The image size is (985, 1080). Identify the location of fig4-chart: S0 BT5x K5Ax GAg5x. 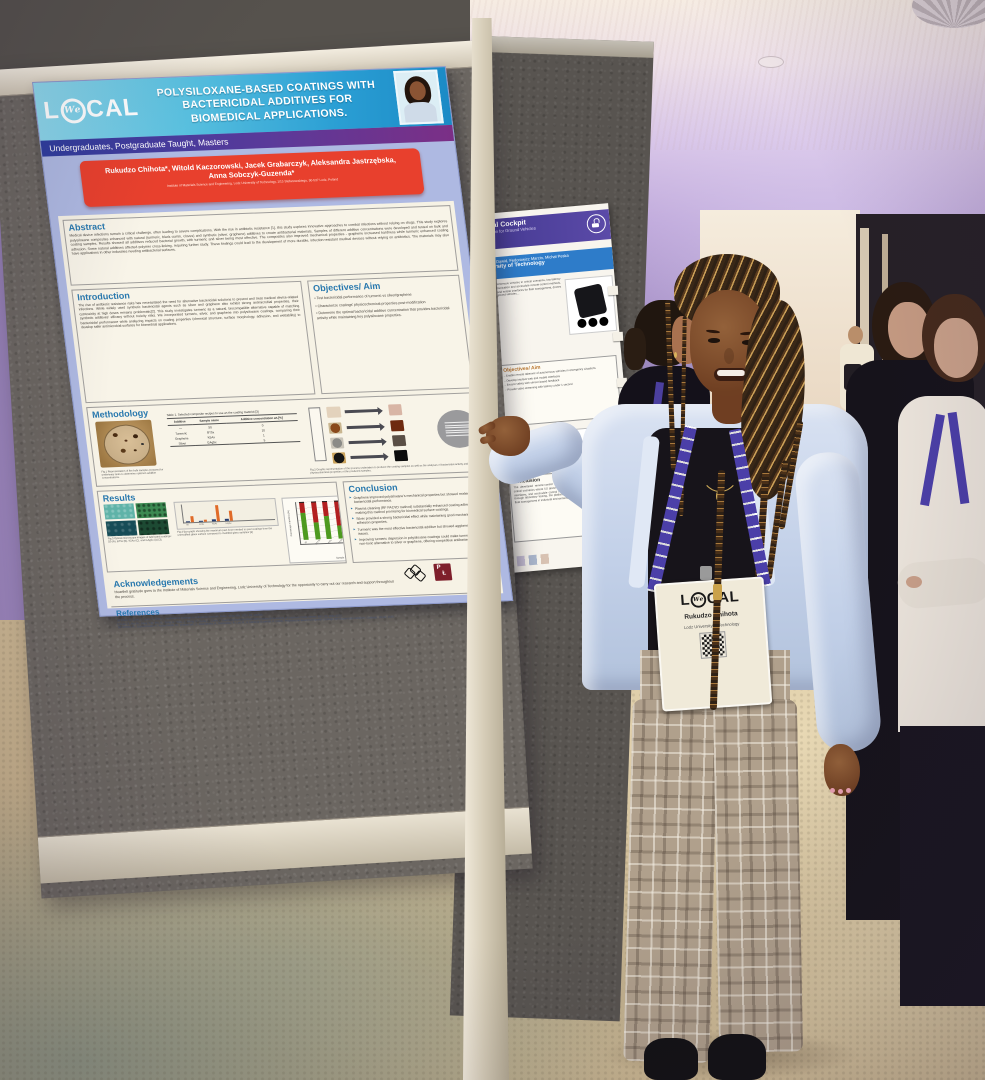
(226, 513).